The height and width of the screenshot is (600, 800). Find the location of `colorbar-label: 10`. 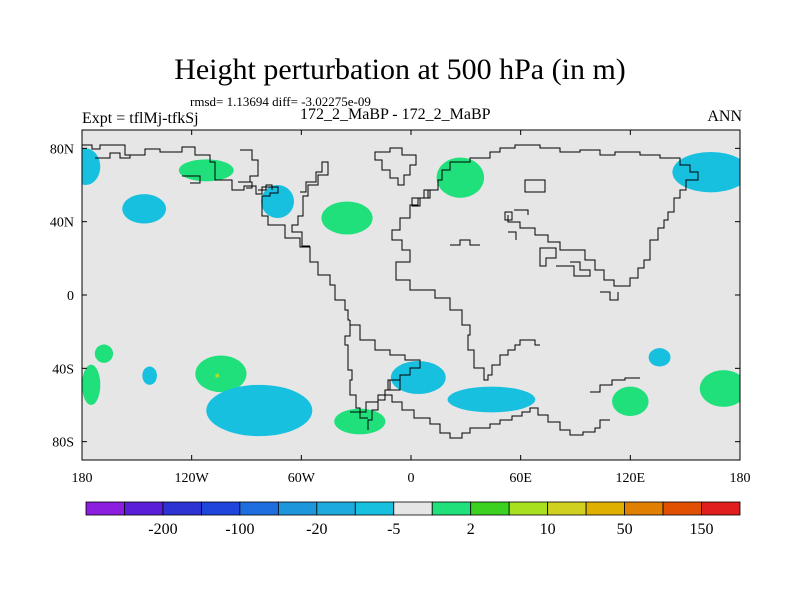

colorbar-label: 10 is located at coordinates (548, 529).